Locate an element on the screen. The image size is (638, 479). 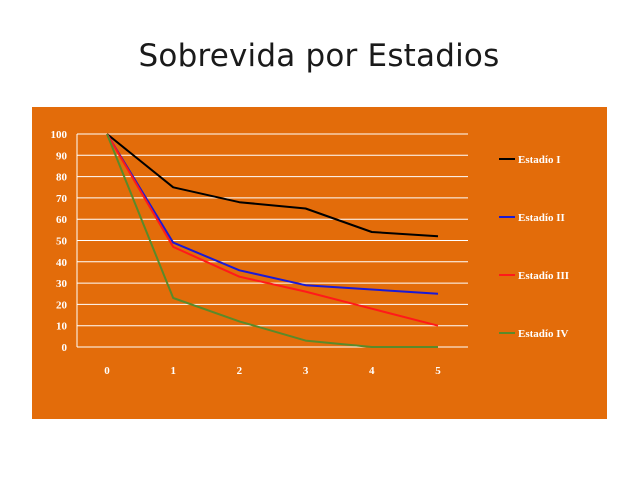
y-tick-label: 10 is located at coordinates (62, 327).